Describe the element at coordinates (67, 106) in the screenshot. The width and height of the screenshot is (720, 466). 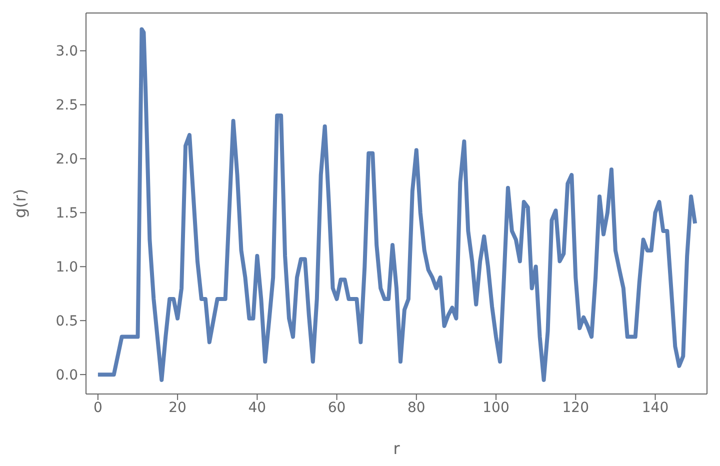
I see `y-tick-label: 2.5` at that location.